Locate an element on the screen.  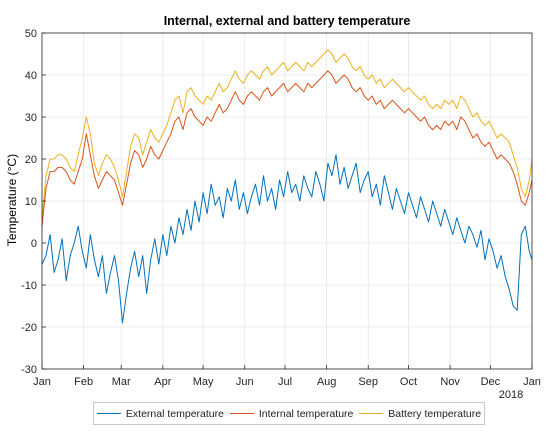
x-tick-label: Jun is located at coordinates (245, 382).